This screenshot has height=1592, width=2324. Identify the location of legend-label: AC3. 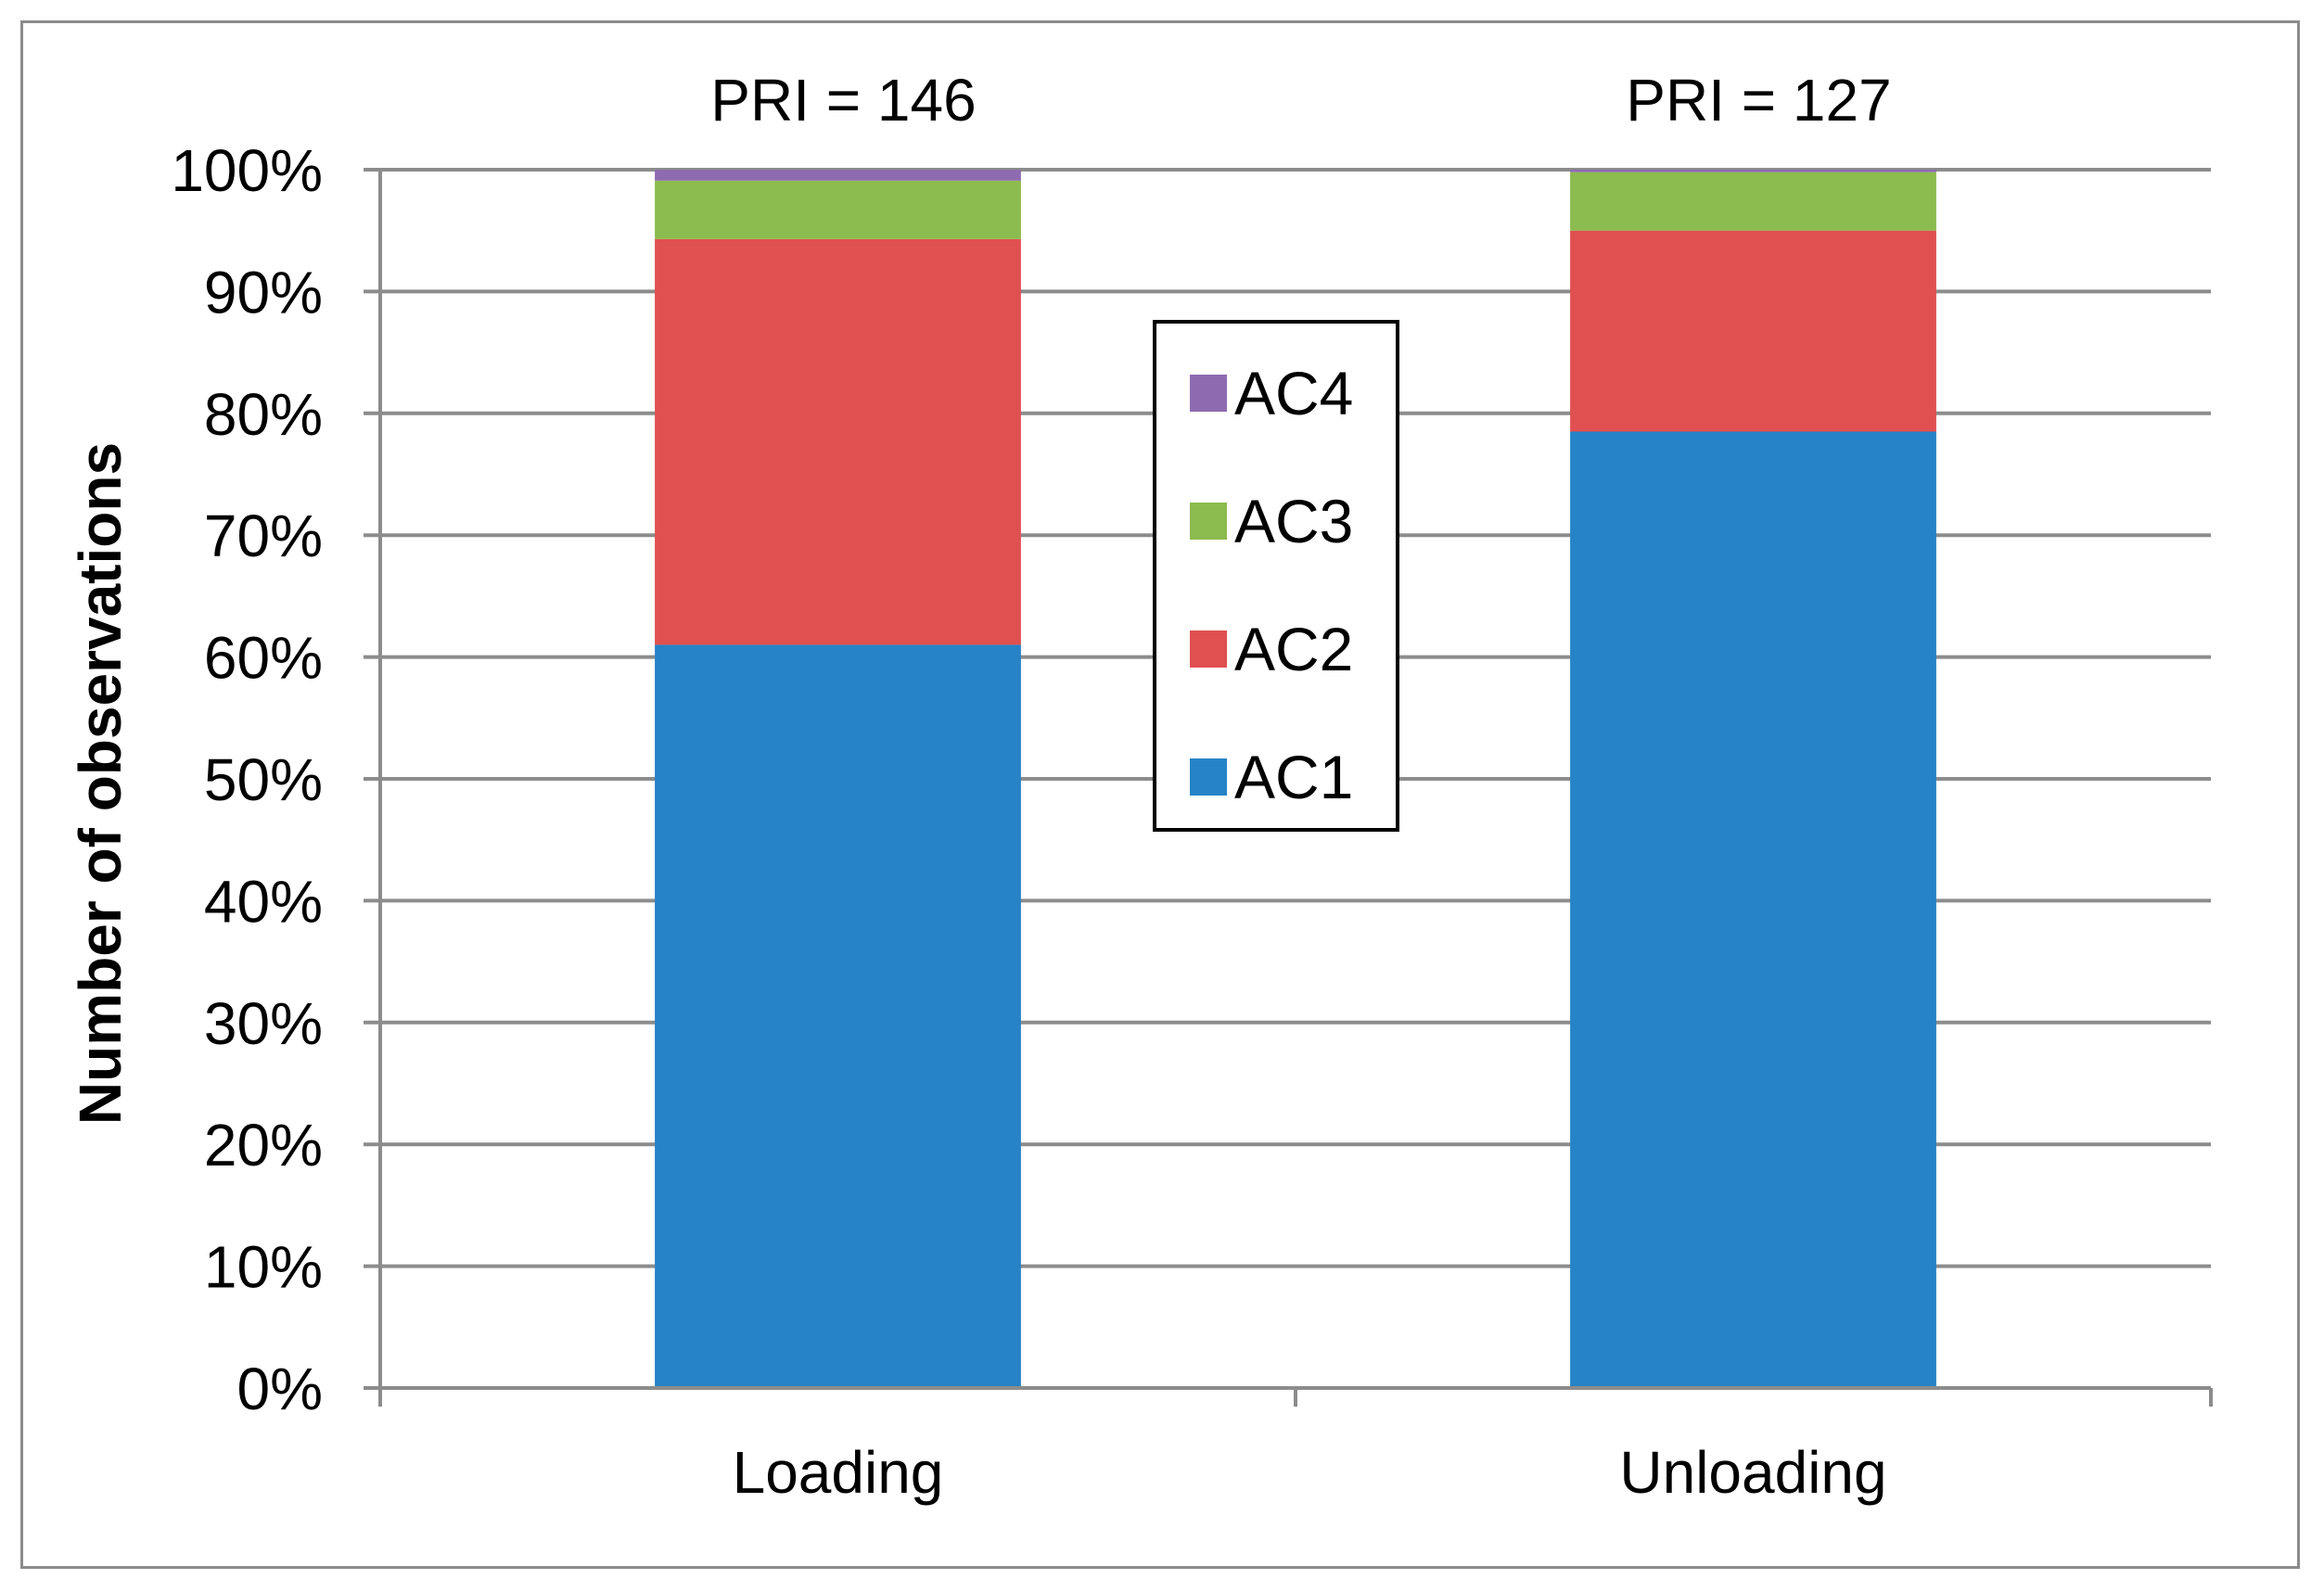
(1294, 521).